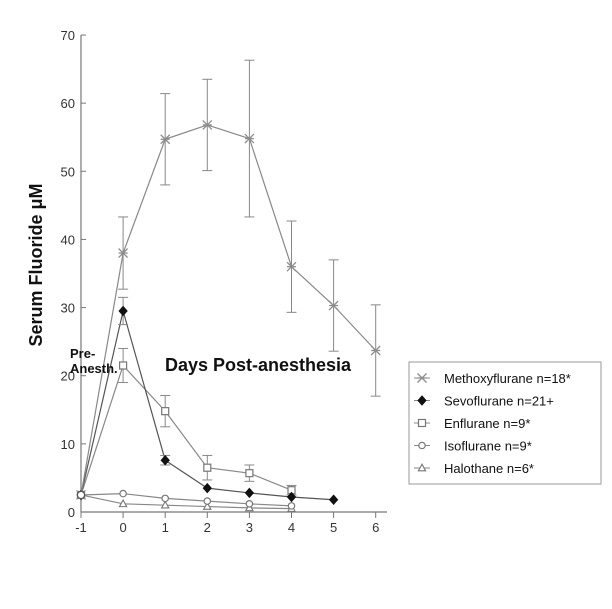 This screenshot has width=612, height=609. I want to click on y-axis-title: Serum Fluoride μM, so click(36, 264).